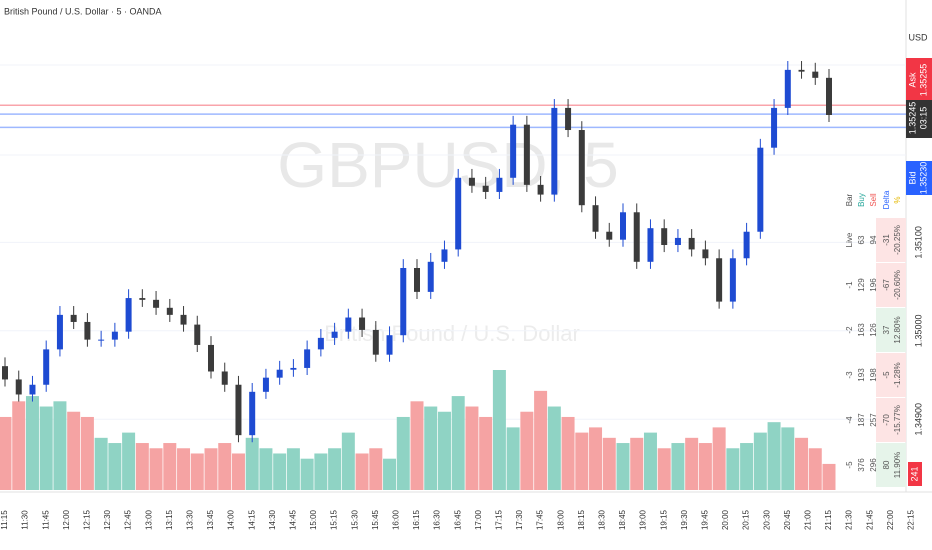 The height and width of the screenshot is (550, 932). What do you see at coordinates (437, 519) in the screenshot?
I see `x-tick-label: 16:30` at bounding box center [437, 519].